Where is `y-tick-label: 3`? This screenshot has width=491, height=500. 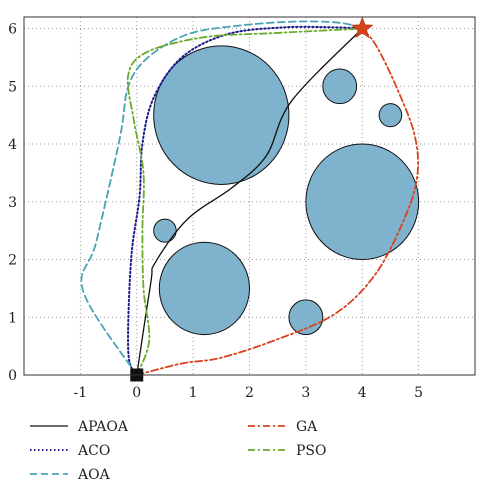 y-tick-label: 3 is located at coordinates (12, 203).